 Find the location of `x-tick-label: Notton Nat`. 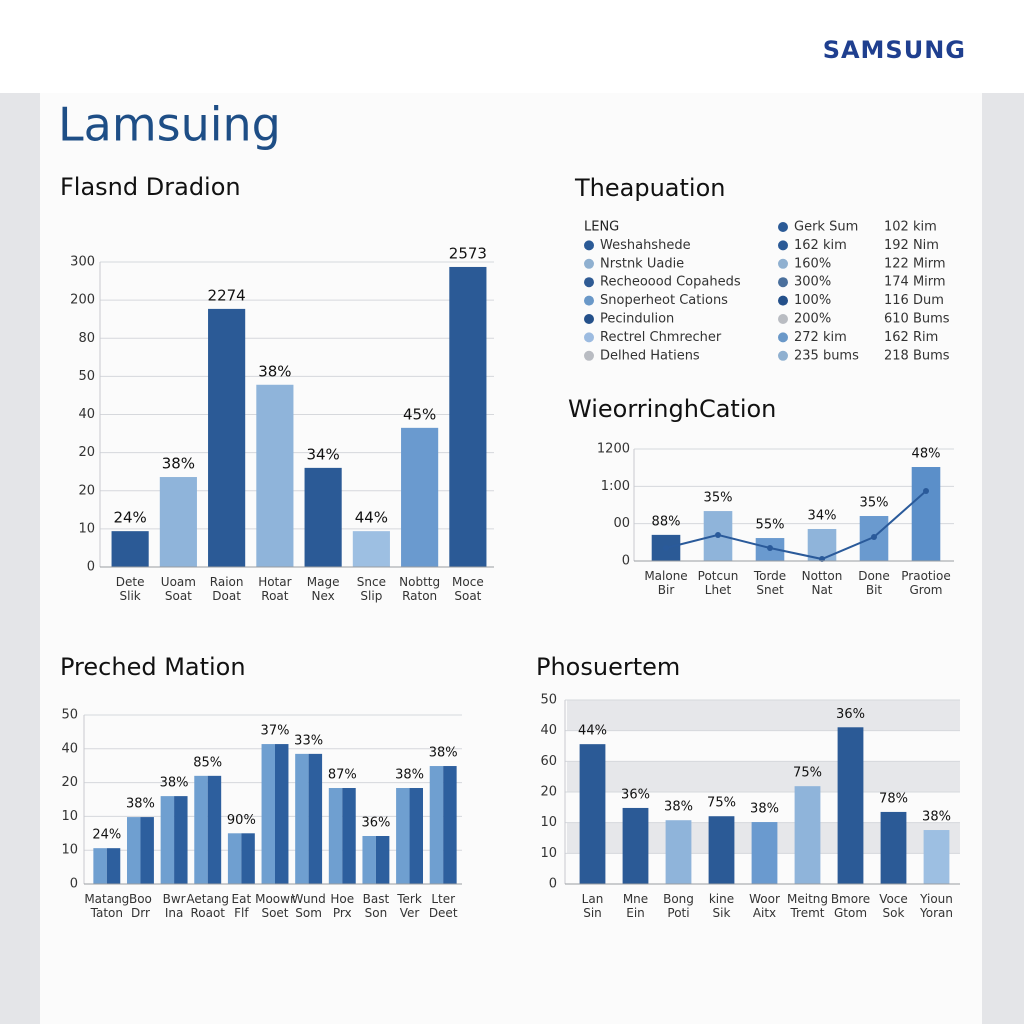

x-tick-label: Notton Nat is located at coordinates (822, 583).